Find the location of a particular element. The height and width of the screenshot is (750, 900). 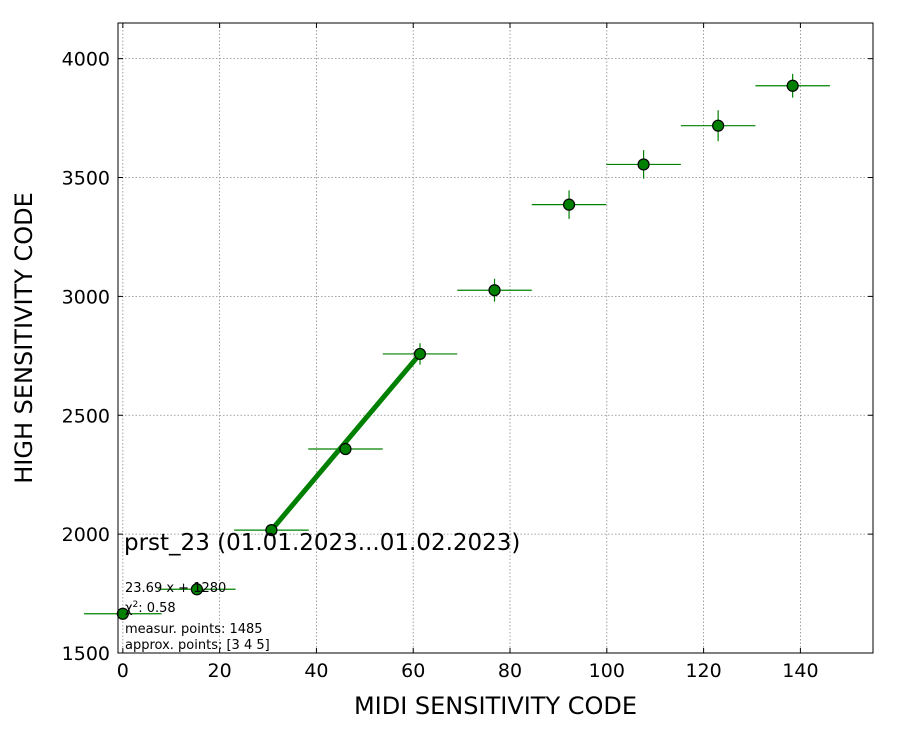

x-tick-label: 60 is located at coordinates (413, 671).